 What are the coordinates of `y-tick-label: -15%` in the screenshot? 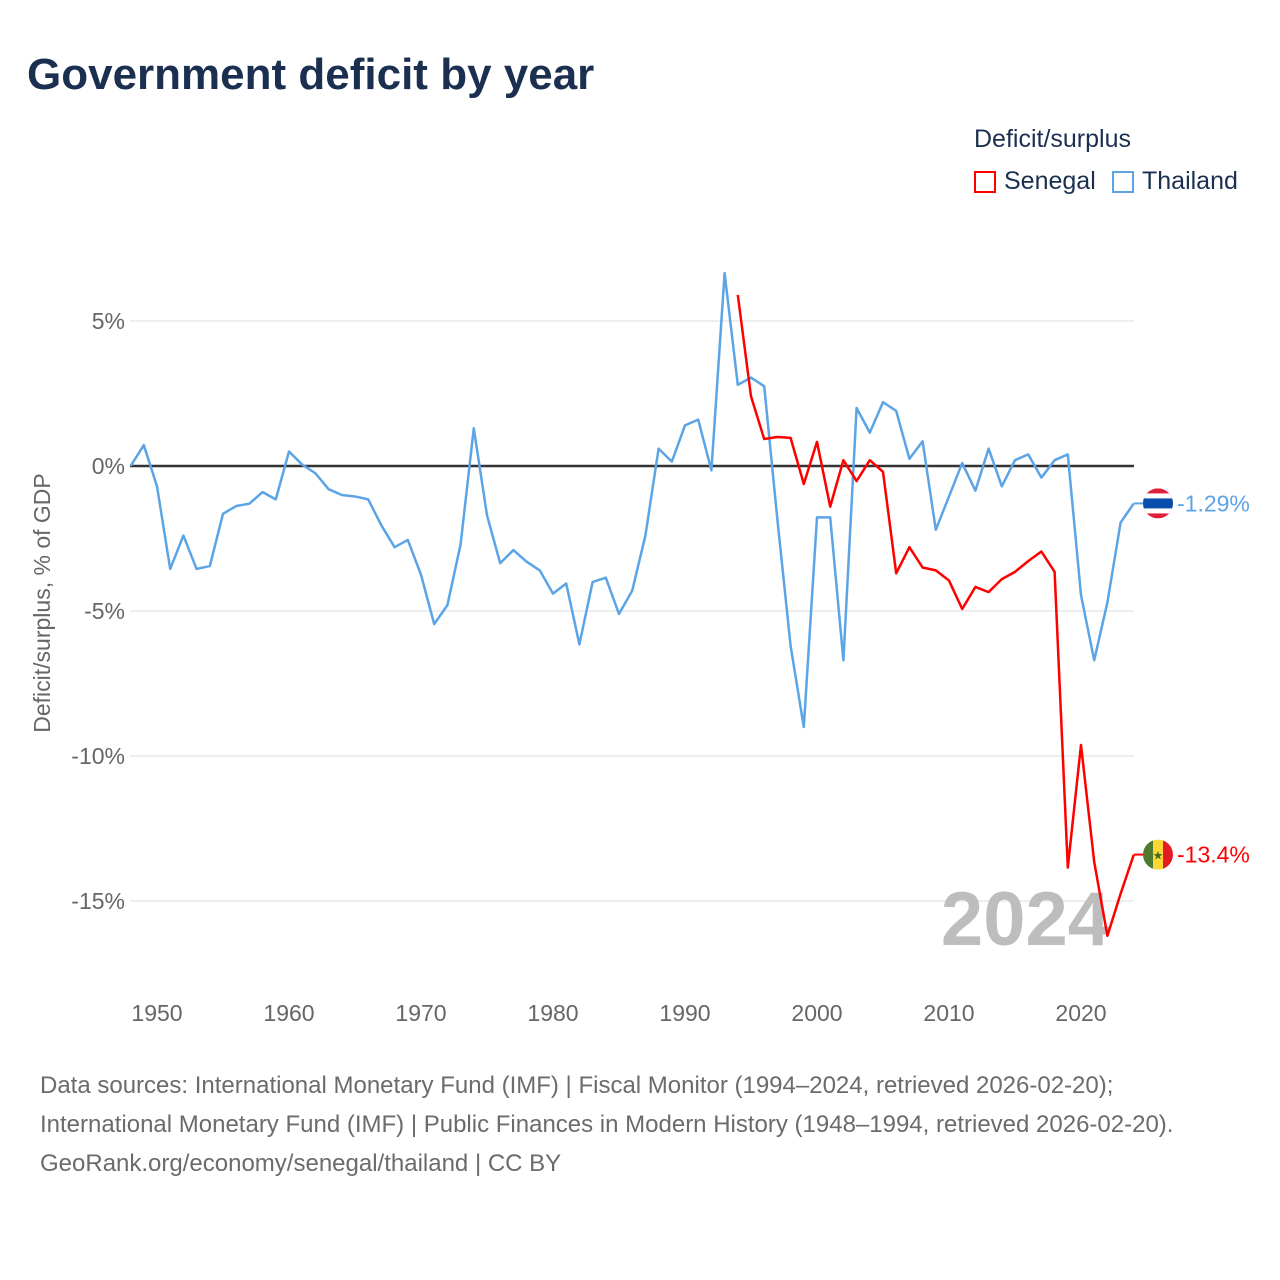 It's located at (98, 901).